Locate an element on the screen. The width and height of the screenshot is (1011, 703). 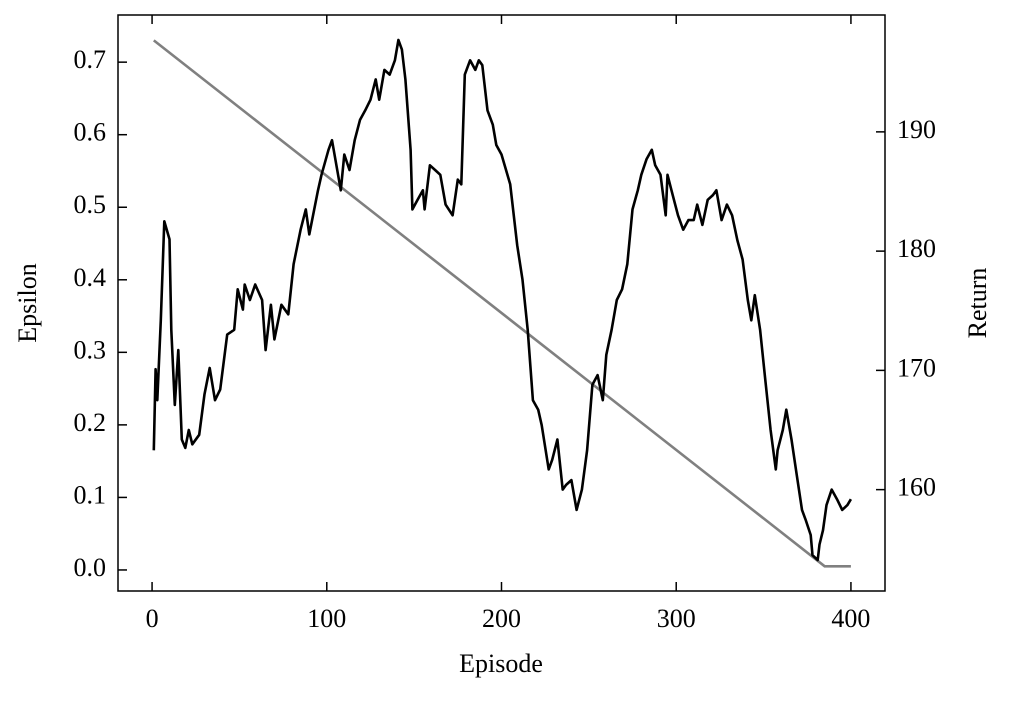
x-tick-label: 100 is located at coordinates (326, 618).